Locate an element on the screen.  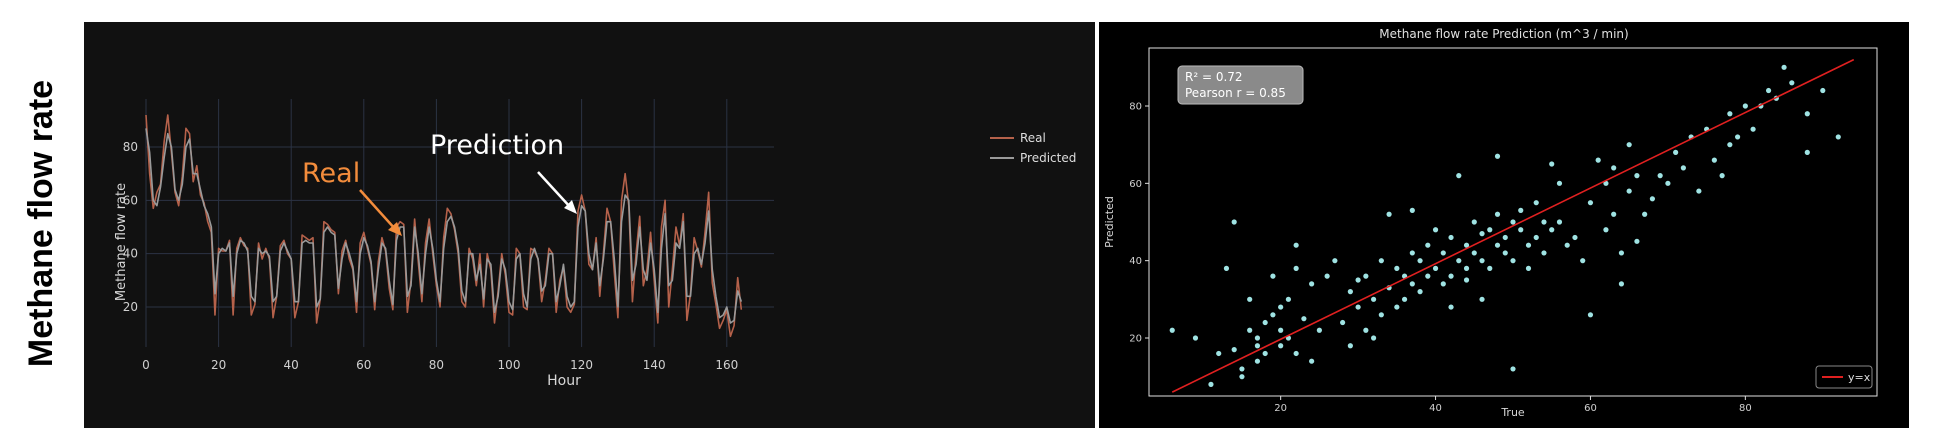
y-tick-label: 80 is located at coordinates (1135, 107).